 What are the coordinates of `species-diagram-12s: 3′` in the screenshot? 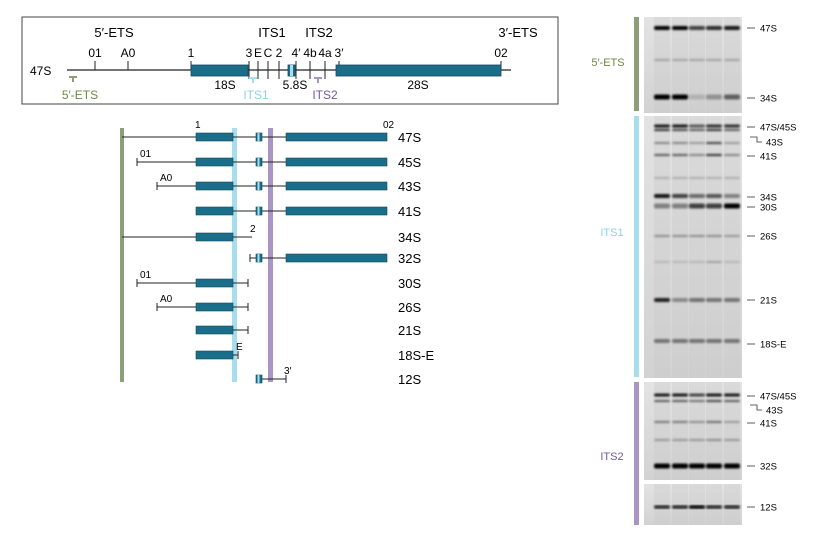 It's located at (273, 375).